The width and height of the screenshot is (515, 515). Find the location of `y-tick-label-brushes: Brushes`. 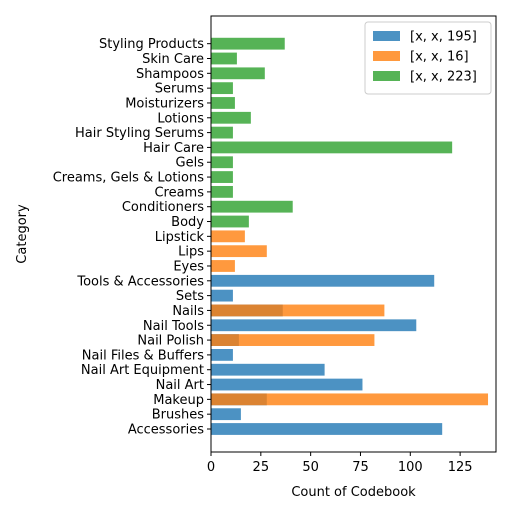

y-tick-label-brushes: Brushes is located at coordinates (178, 415).